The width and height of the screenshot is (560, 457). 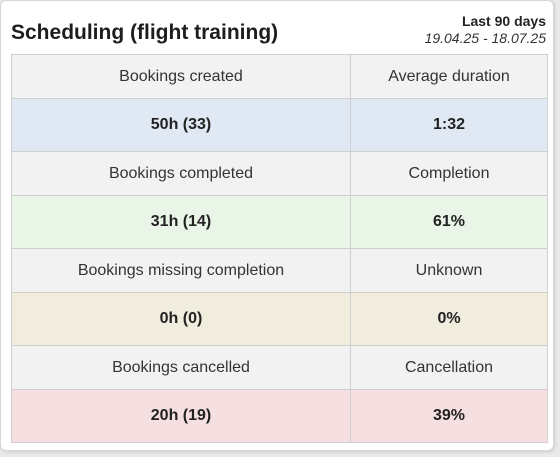 I want to click on table-row: Bookings created Average duration, so click(x=279, y=76).